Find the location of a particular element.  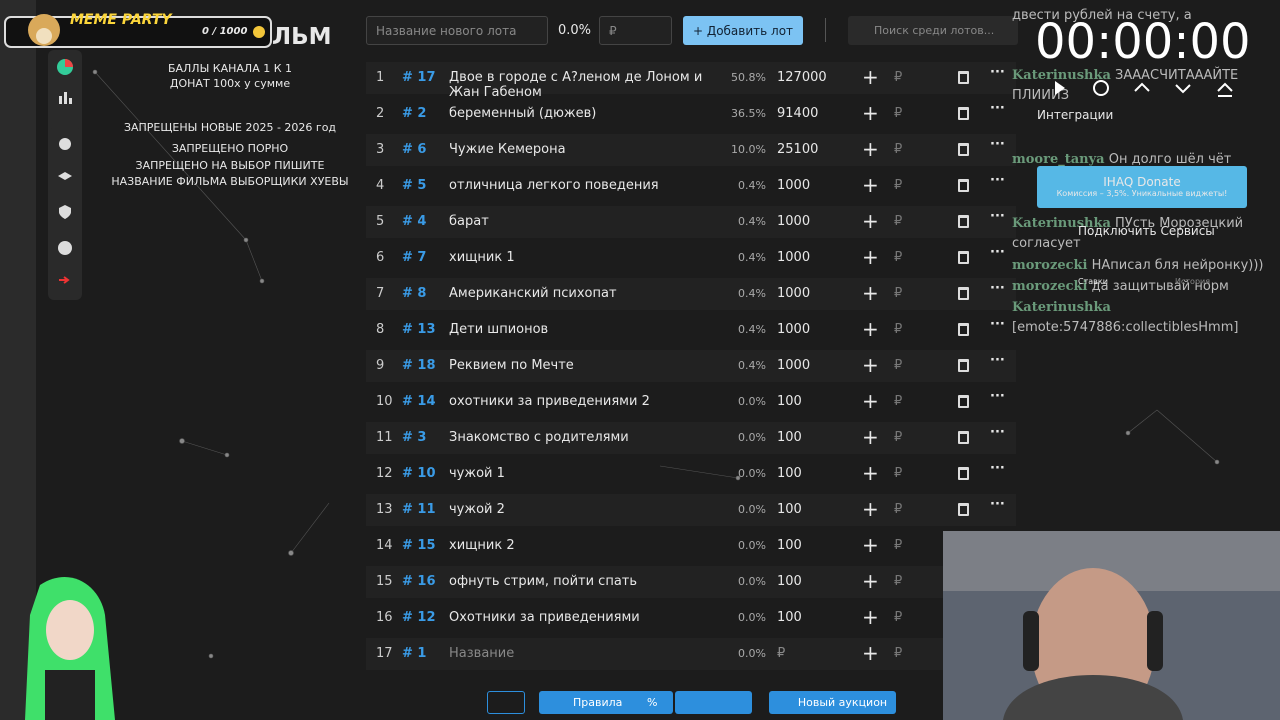

add-label: Добавить лот is located at coordinates (750, 31).